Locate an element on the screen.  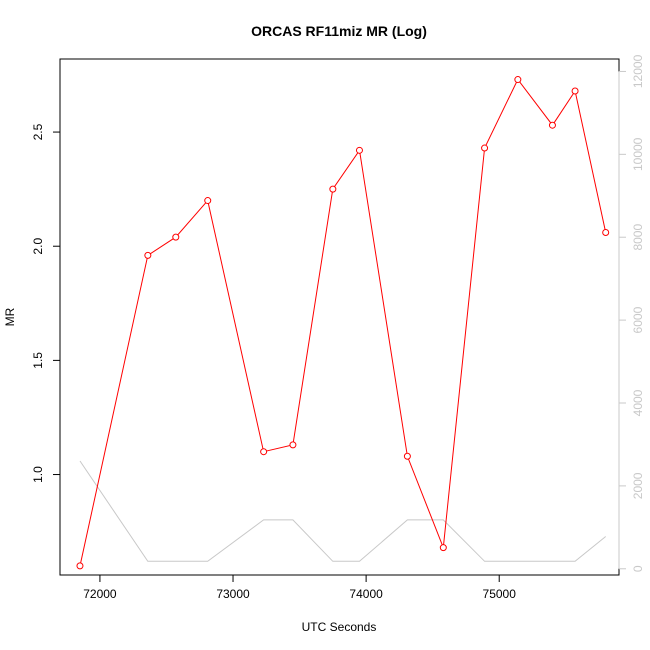
chart-title: ORCAS RF11miz MR (Log) is located at coordinates (339, 31).